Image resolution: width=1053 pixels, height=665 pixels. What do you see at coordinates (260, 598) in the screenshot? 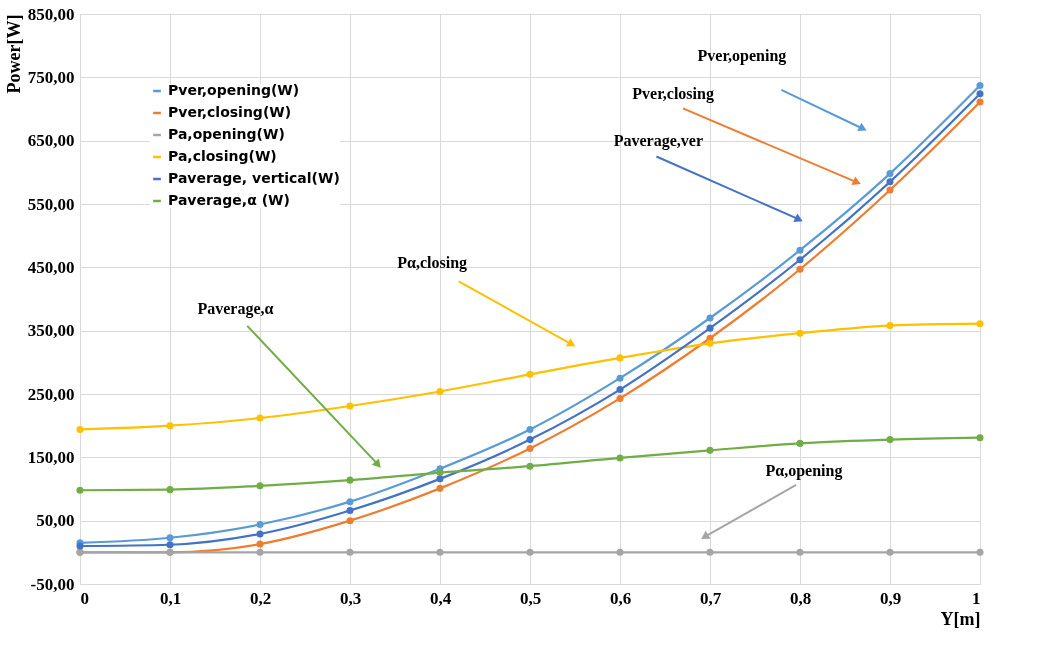
I see `x-tick-label: 0,2` at bounding box center [260, 598].